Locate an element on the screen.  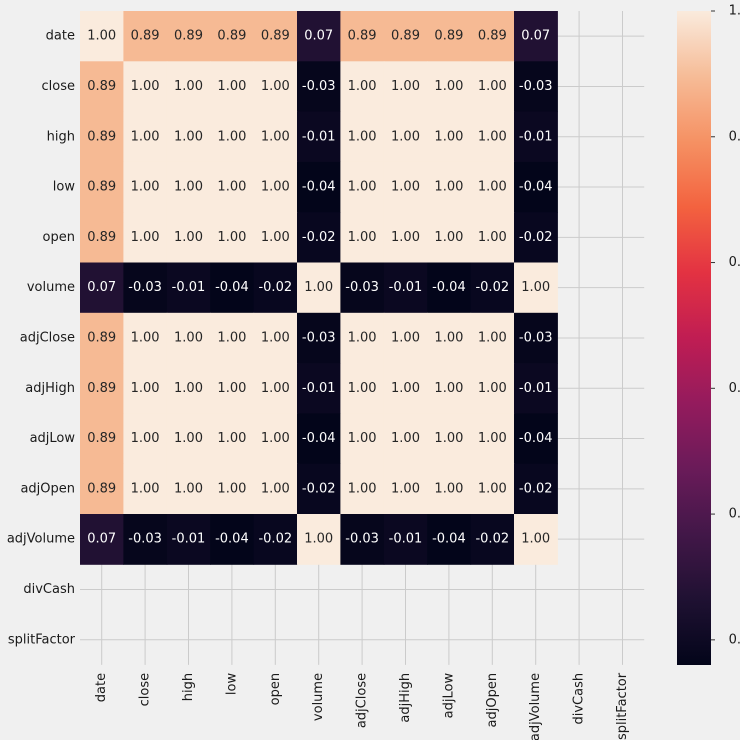
y-tick-label: high is located at coordinates (61, 136).